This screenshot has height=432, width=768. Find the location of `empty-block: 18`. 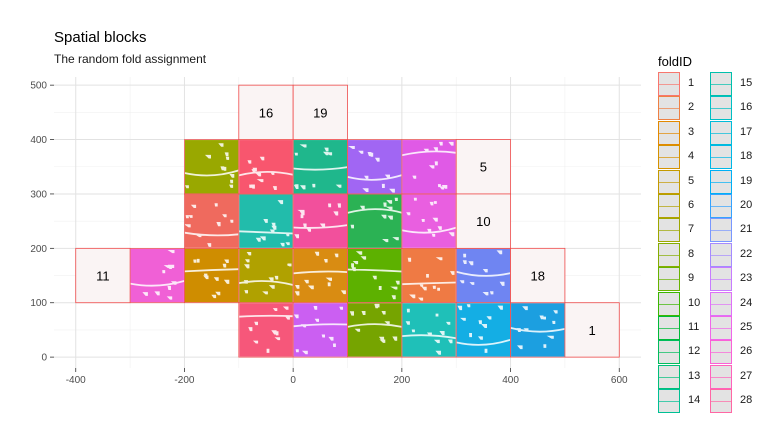

empty-block: 18 is located at coordinates (538, 275).